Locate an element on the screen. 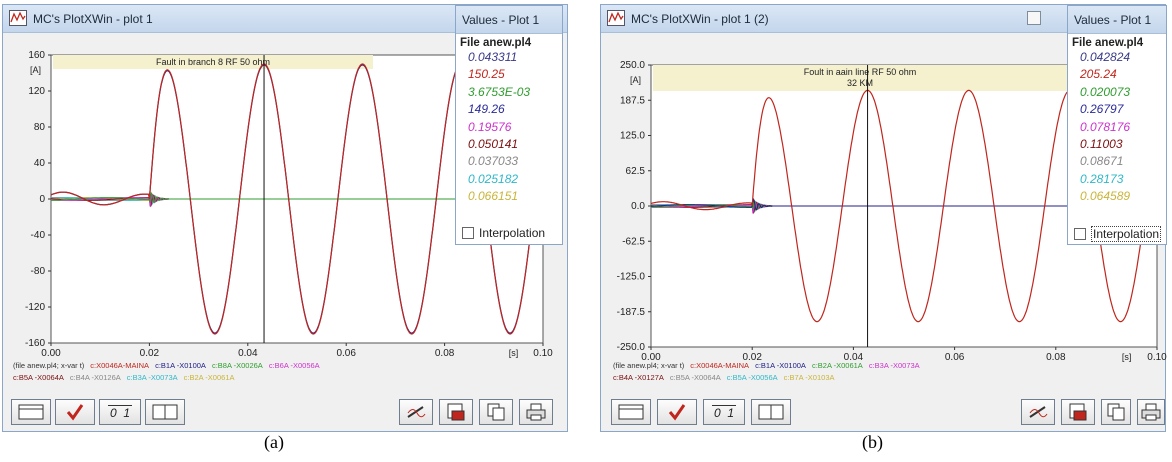 This screenshot has height=462, width=1172. y-tick-label: -80 is located at coordinates (38, 271).